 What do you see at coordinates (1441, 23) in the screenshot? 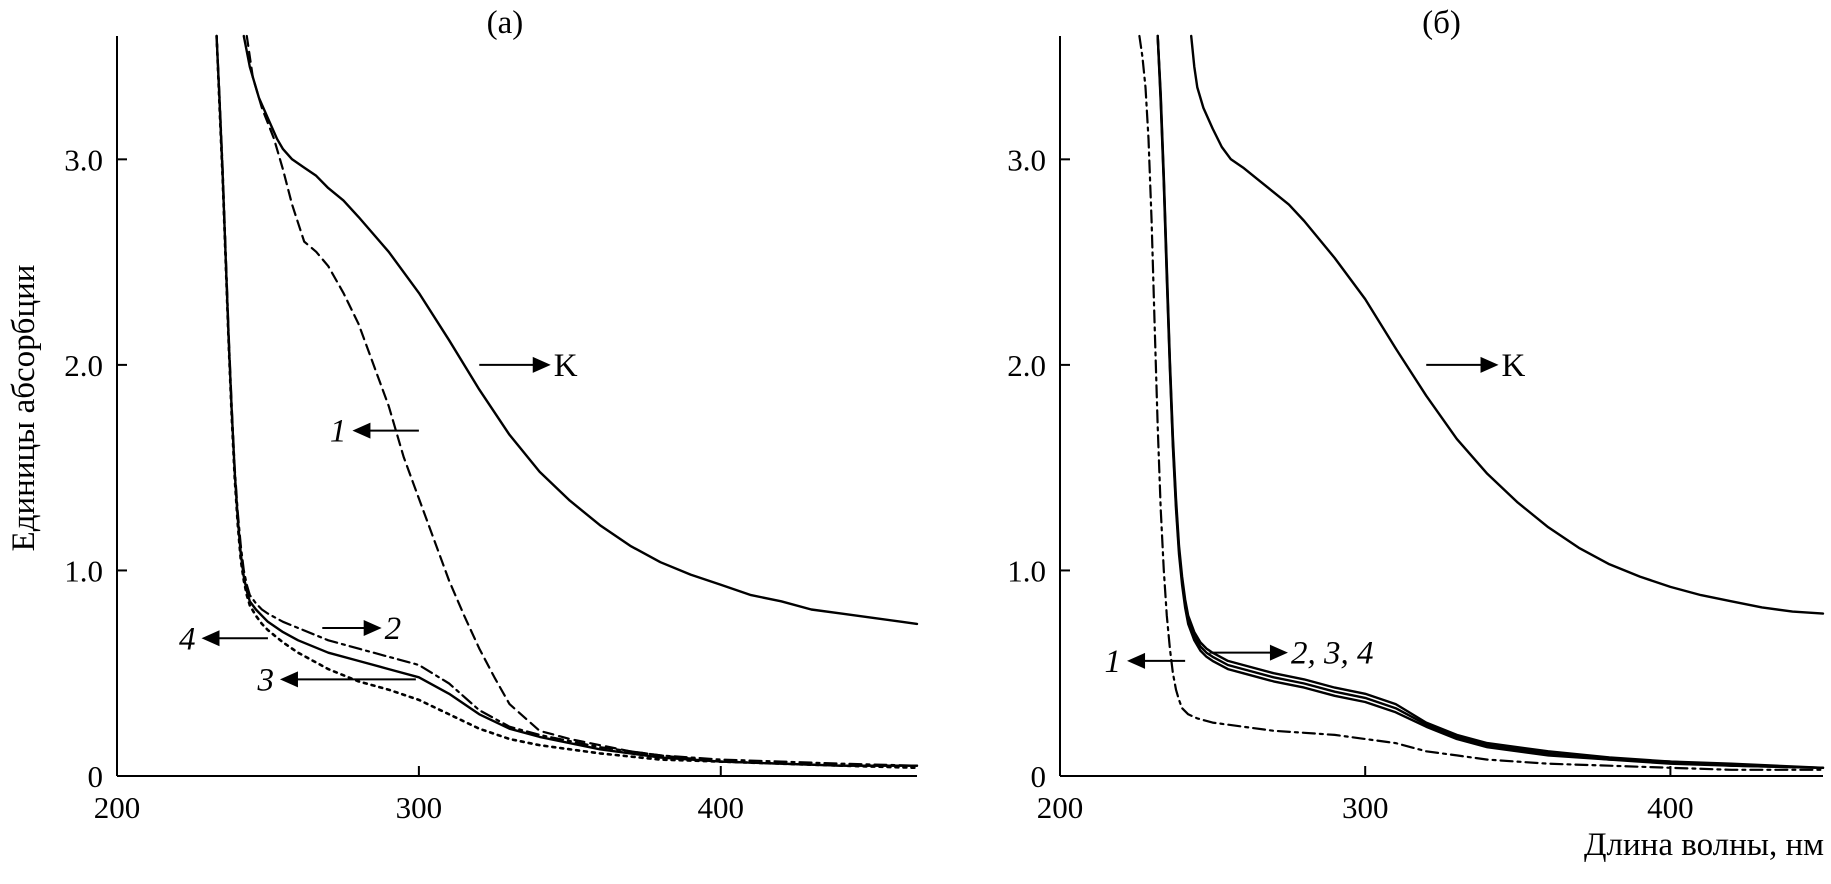
I see `panel-b-title: (б)` at bounding box center [1441, 23].